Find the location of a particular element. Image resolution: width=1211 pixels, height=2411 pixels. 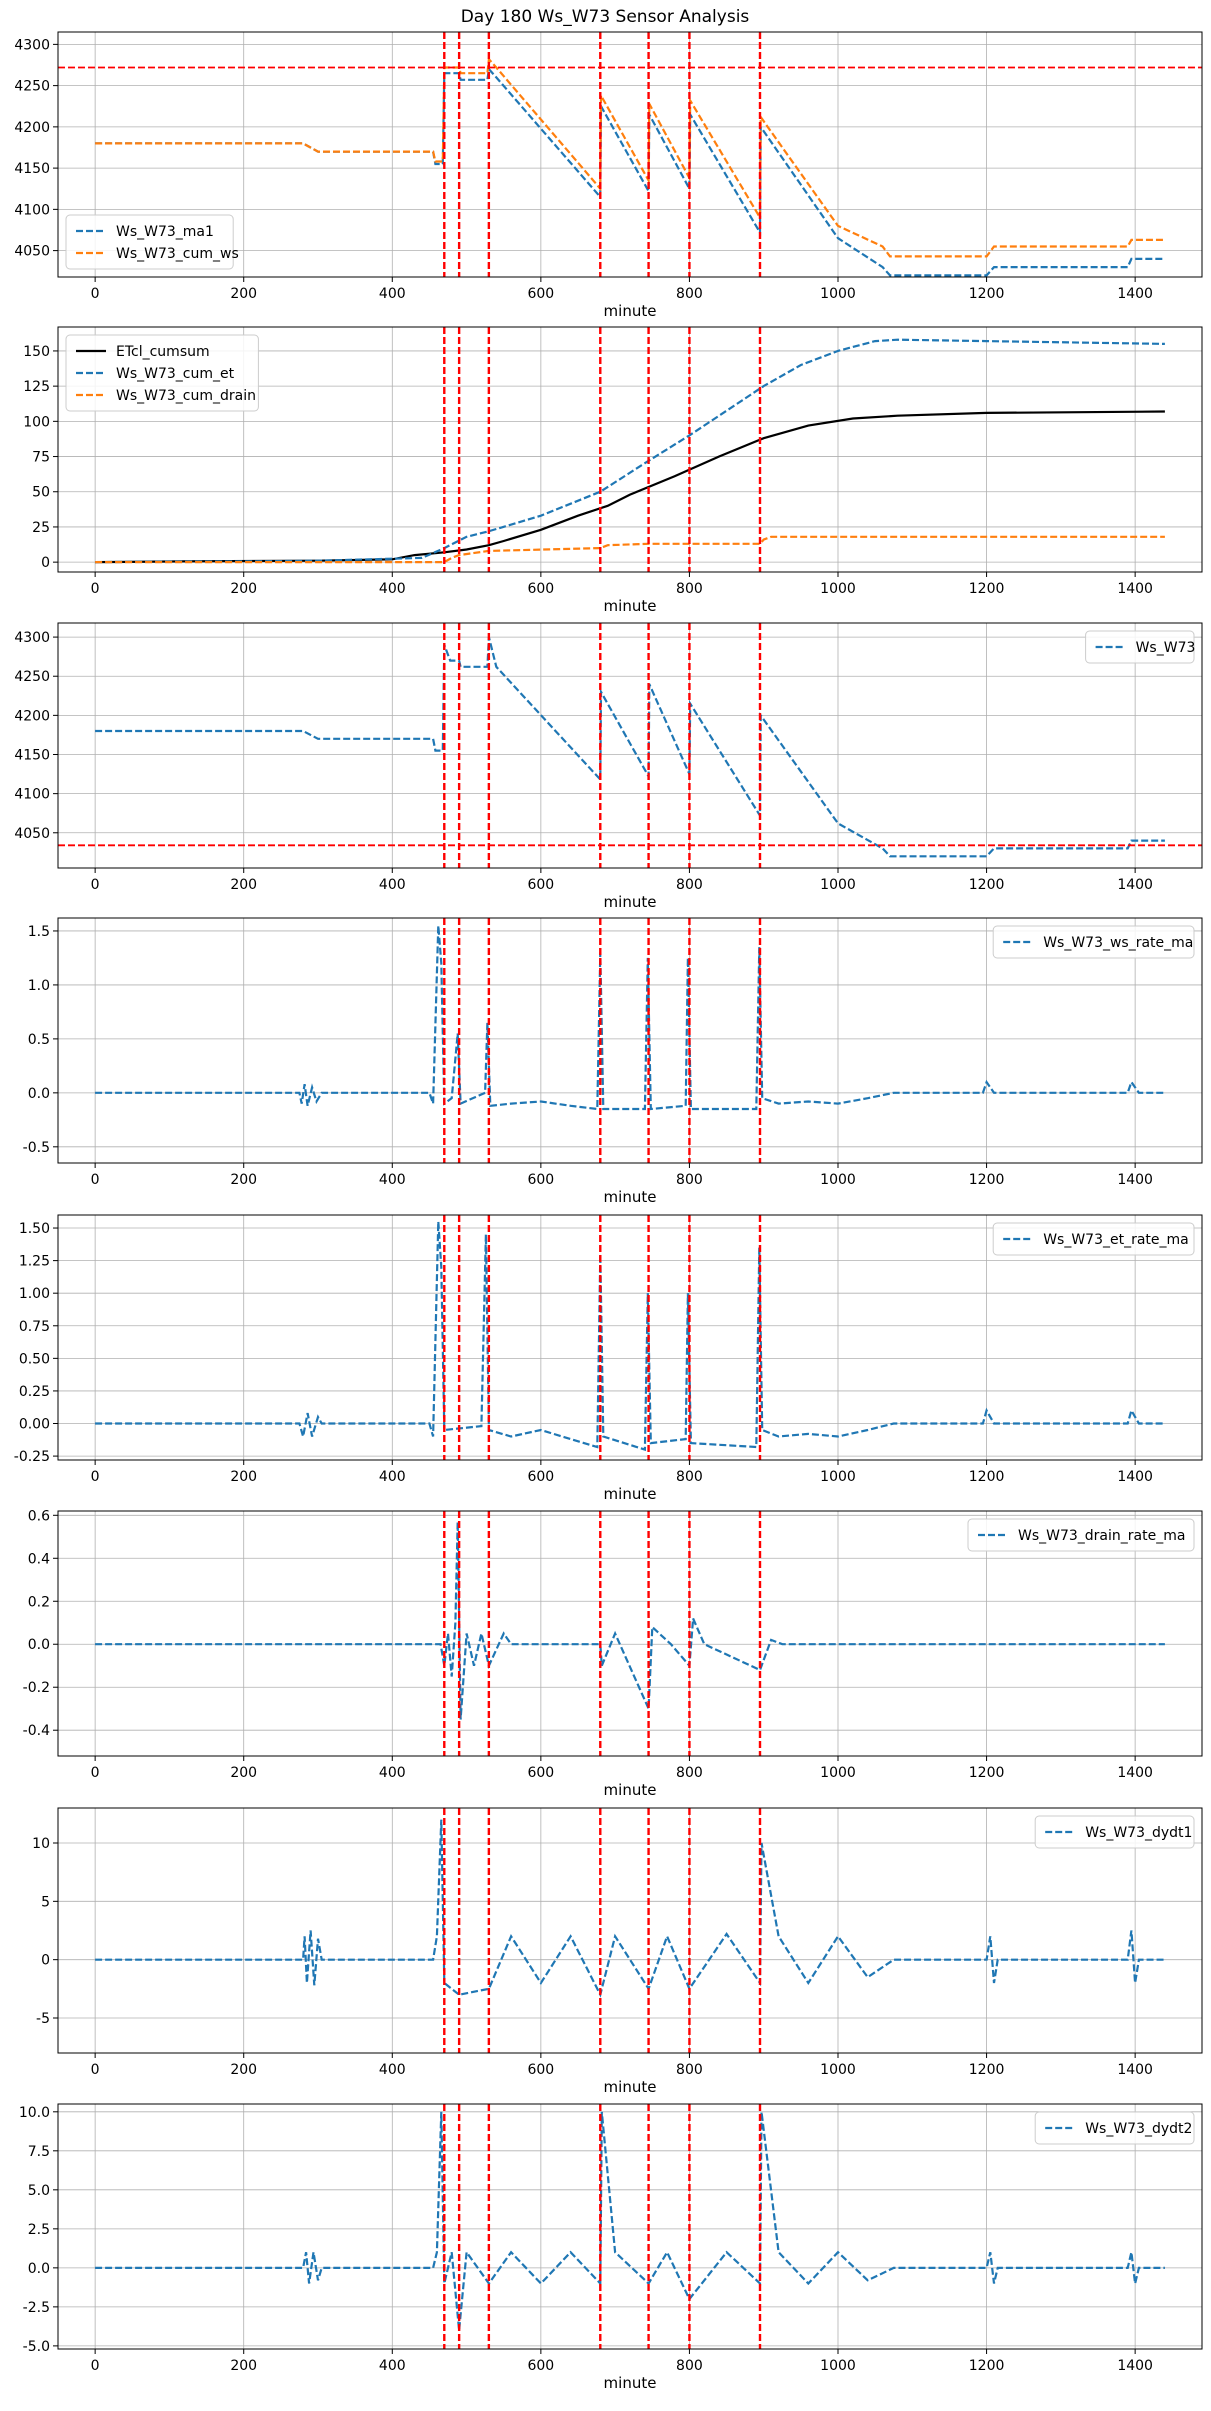

legend-label: Ws_W73_ma1 is located at coordinates (165, 232).